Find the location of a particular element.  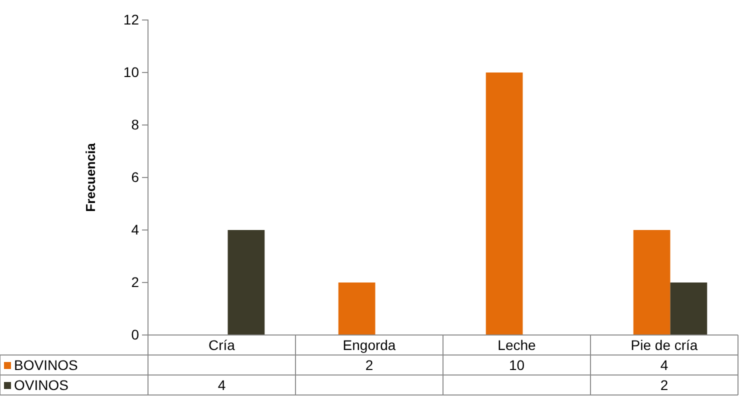

x-tick-label: Cría is located at coordinates (222, 345).